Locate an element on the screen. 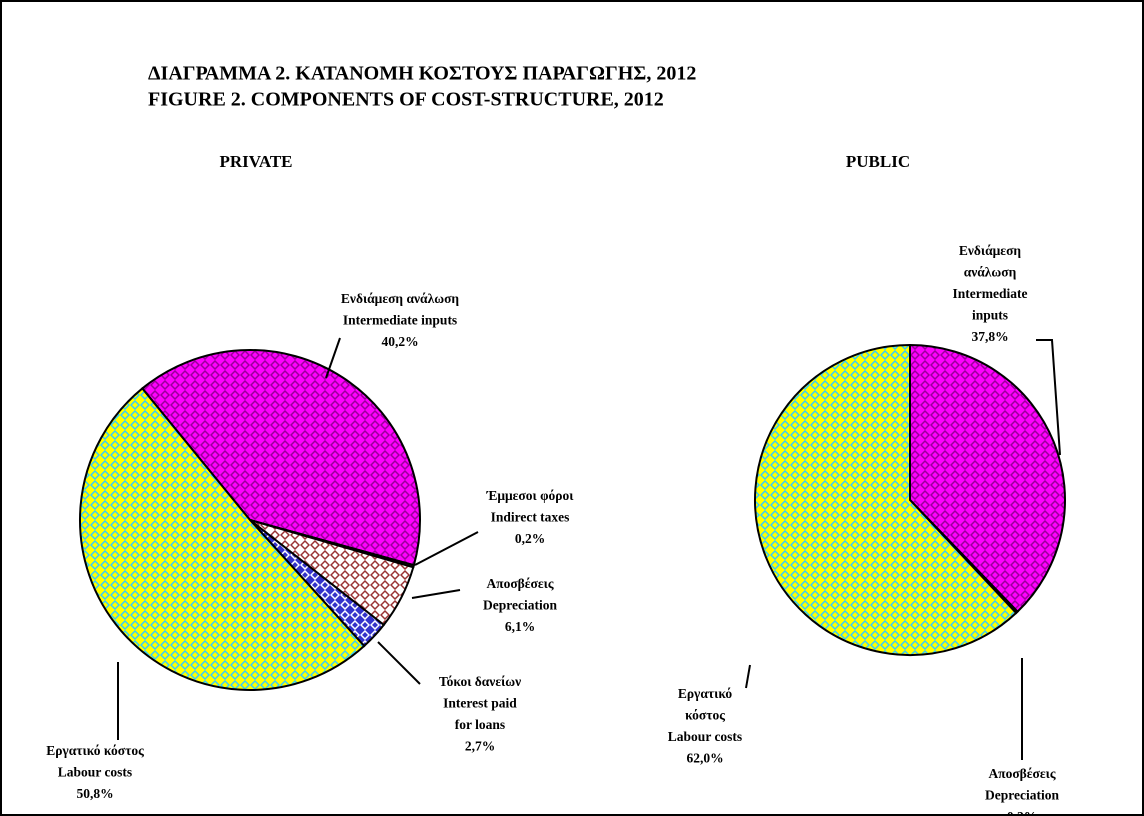  value-label: 62,0% is located at coordinates (704, 758).